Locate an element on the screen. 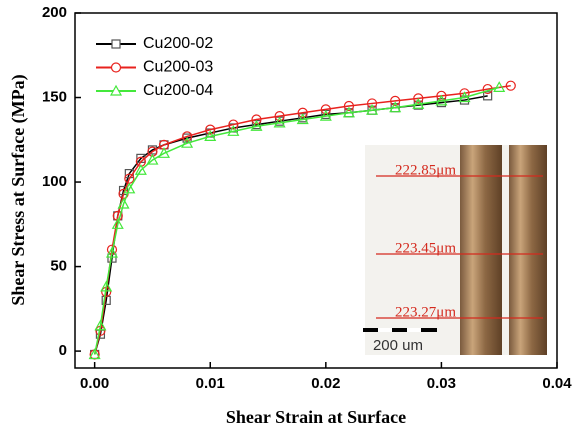 The height and width of the screenshot is (436, 579). inset-label: 222.85μm is located at coordinates (425, 170).